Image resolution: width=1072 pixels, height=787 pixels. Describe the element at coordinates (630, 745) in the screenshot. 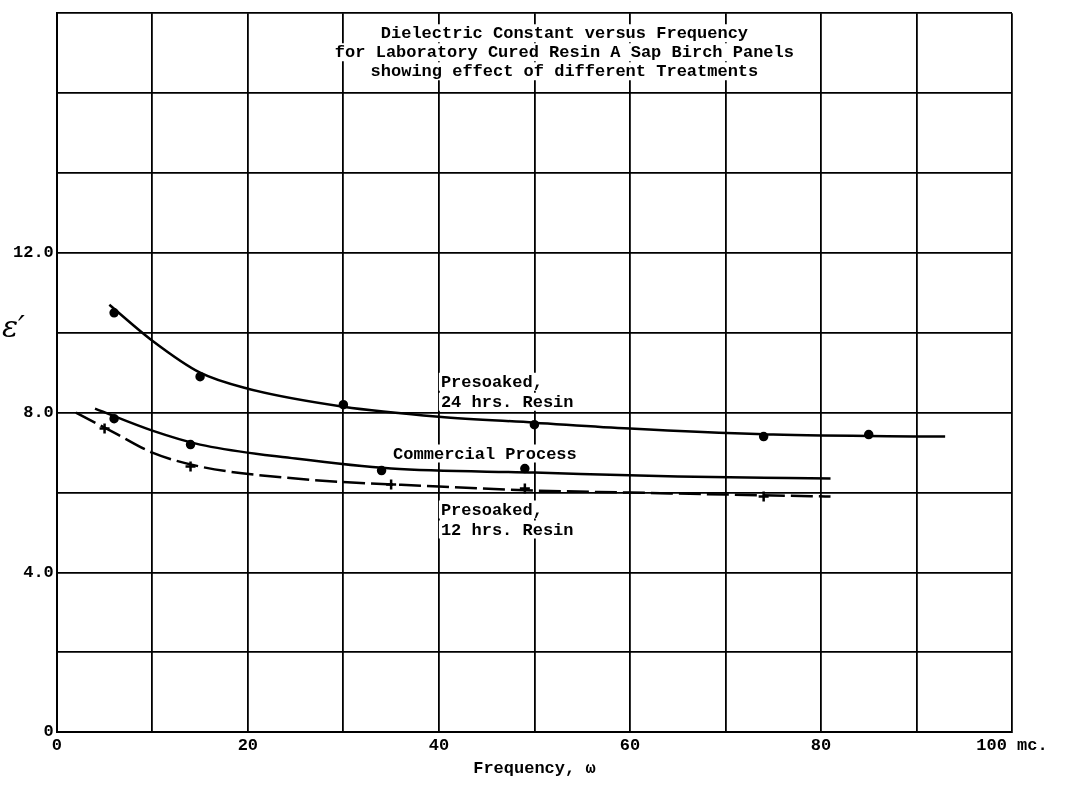

I see `x-tick-label: 60` at that location.